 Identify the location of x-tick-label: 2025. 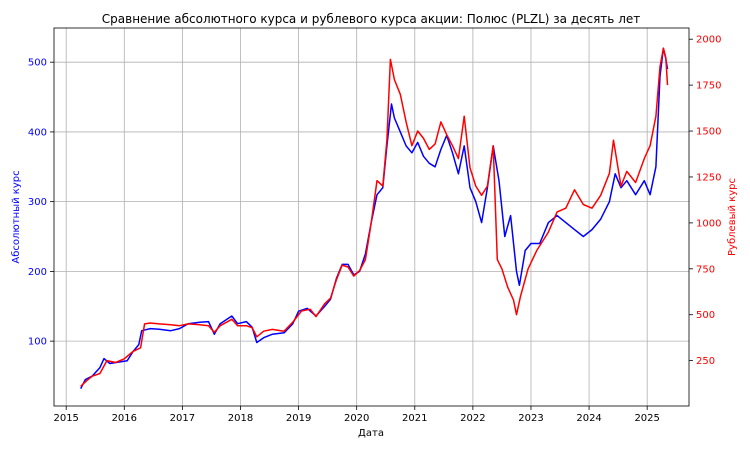
(646, 418).